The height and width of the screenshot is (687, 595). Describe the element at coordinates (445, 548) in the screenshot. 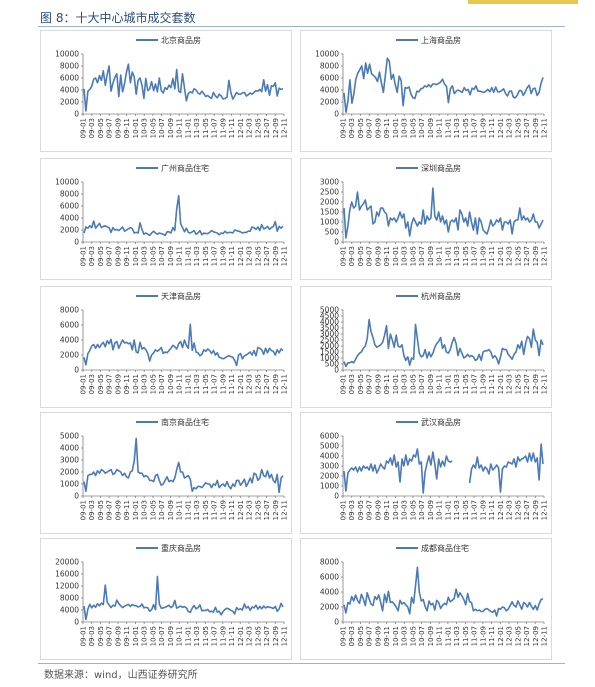

I see `legend-label: 成都商品住宅` at that location.